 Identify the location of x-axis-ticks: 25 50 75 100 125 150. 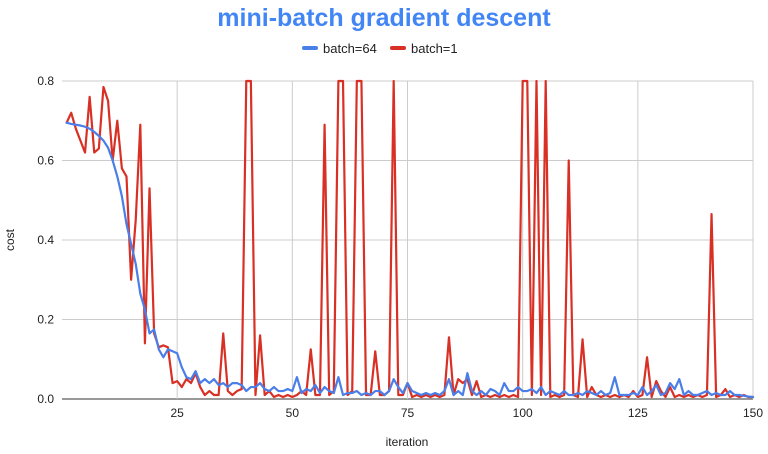
(466, 413).